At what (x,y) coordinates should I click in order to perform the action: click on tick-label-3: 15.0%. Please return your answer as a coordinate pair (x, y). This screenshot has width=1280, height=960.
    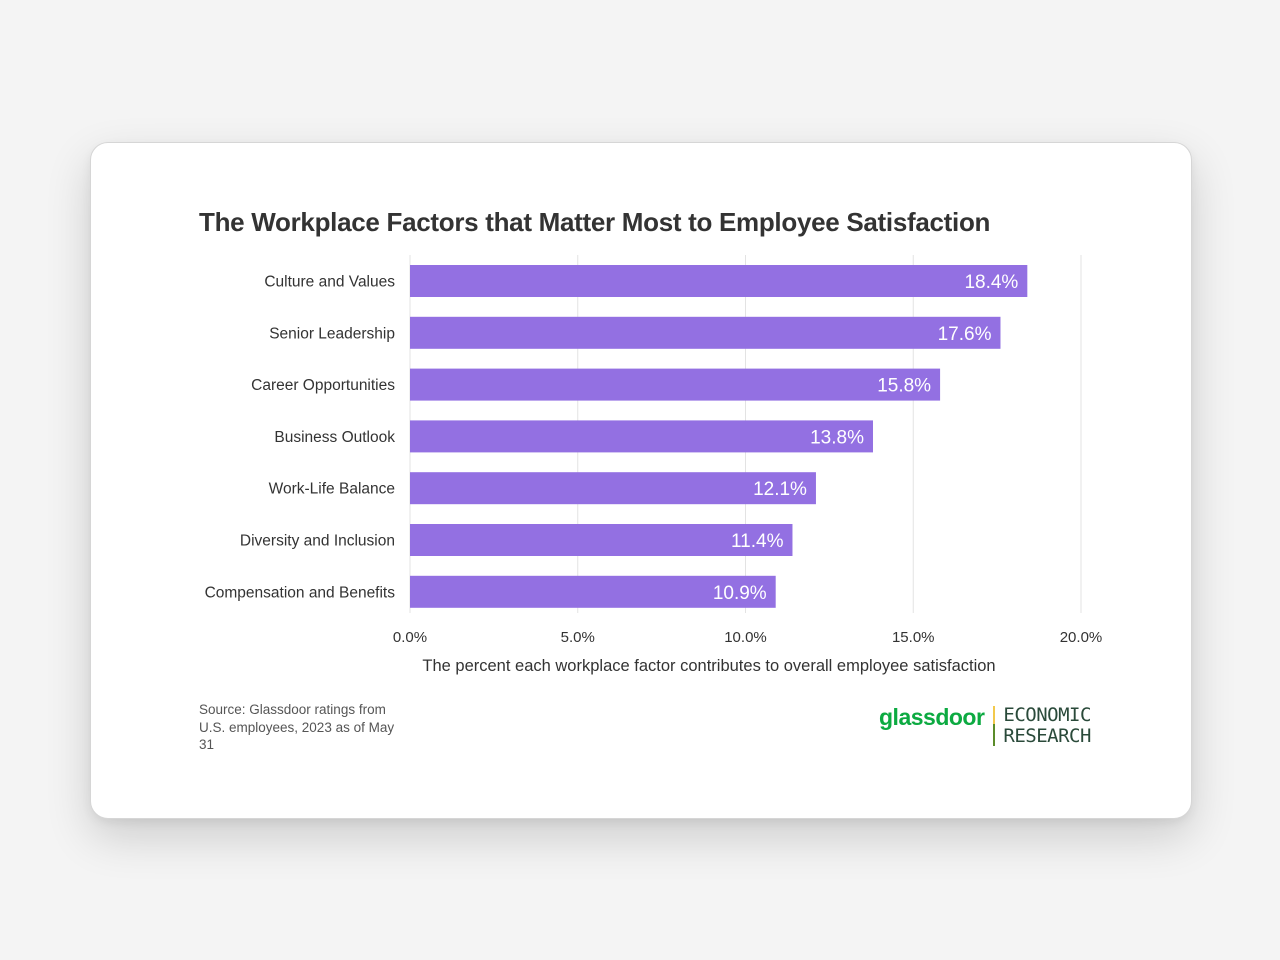
    Looking at the image, I should click on (913, 637).